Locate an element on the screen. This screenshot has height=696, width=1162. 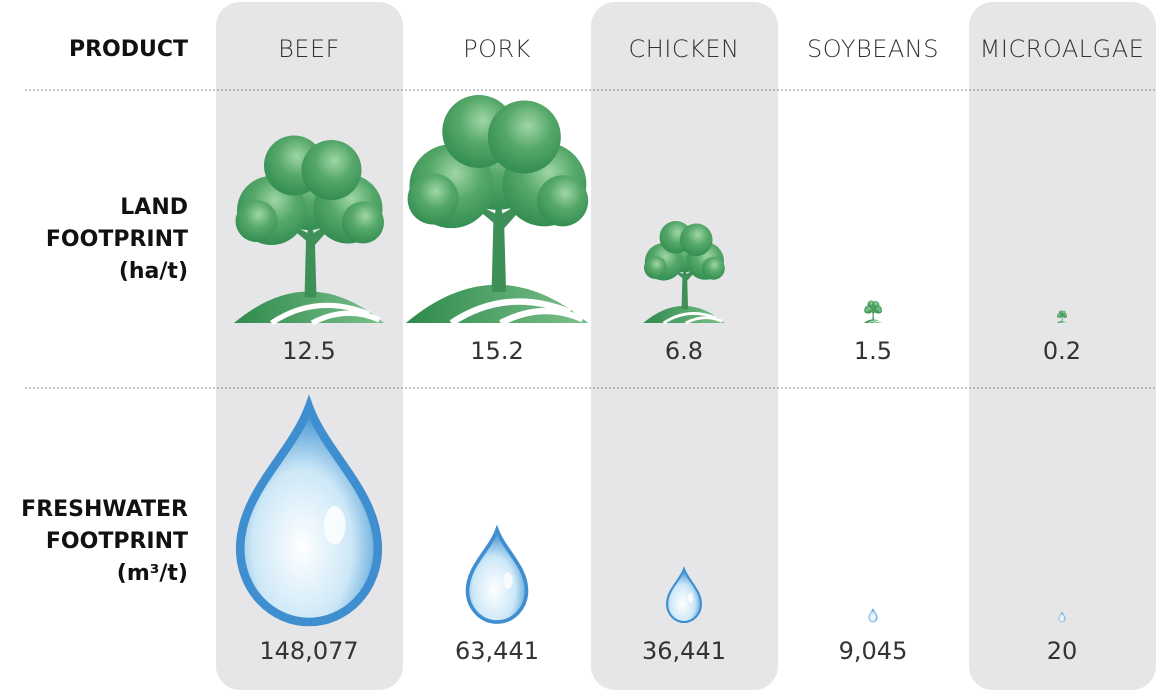
product-name: SOYBEANS is located at coordinates (873, 49).